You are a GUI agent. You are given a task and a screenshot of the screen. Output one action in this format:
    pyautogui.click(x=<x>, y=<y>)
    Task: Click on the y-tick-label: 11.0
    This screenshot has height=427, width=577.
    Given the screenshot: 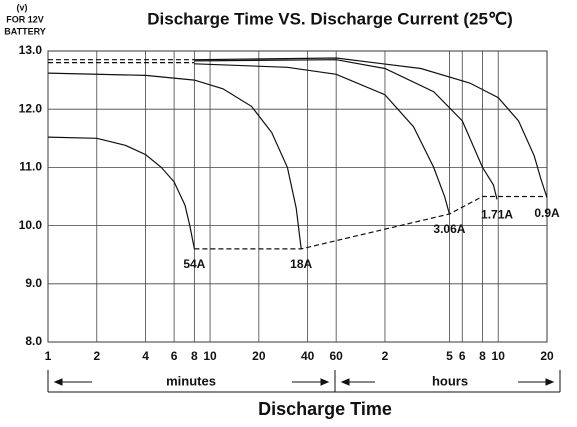 What is the action you would take?
    pyautogui.click(x=30, y=167)
    